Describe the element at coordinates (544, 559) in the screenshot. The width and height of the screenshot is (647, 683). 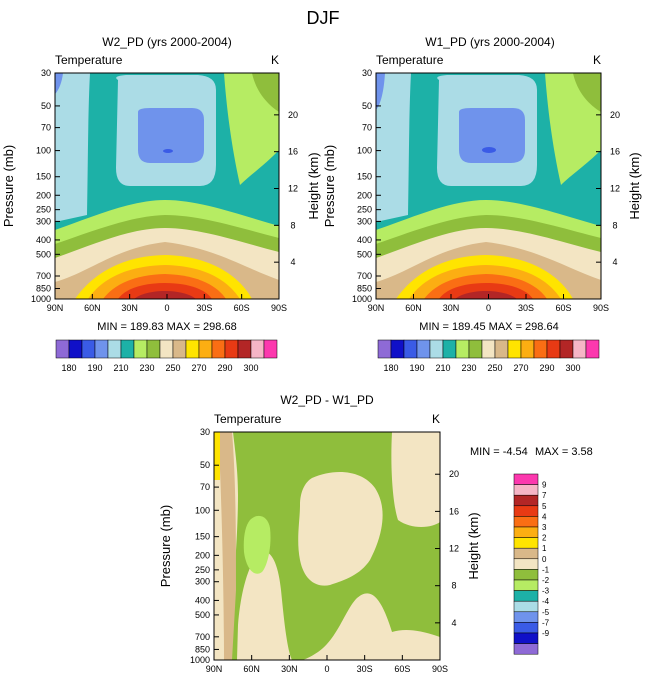
I see `legend-label: 0` at that location.